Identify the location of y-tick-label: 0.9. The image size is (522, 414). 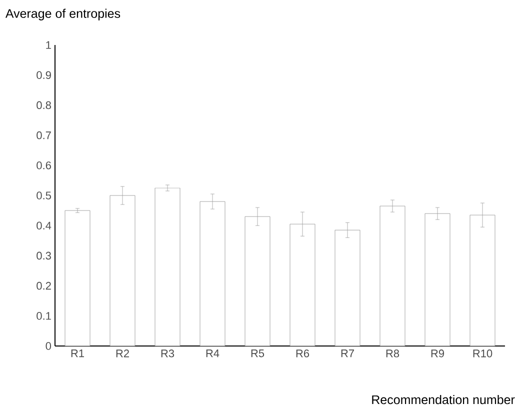
(43, 75).